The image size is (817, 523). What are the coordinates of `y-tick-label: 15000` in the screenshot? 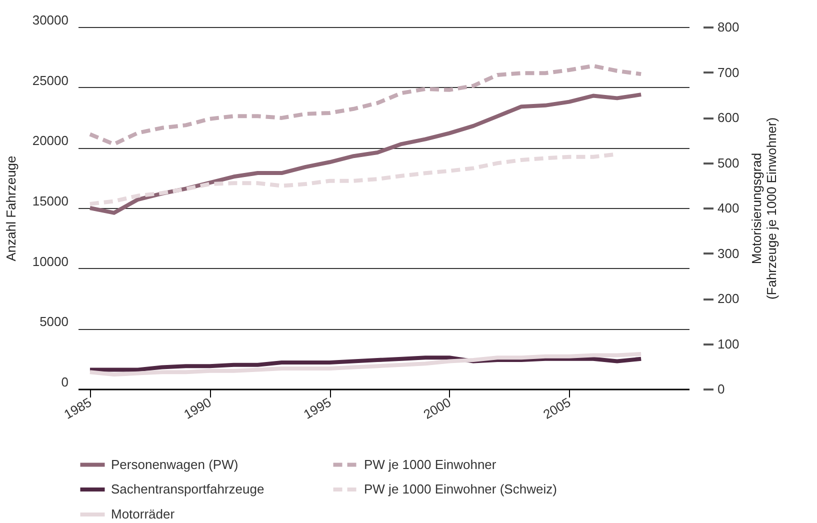 It's located at (50, 201).